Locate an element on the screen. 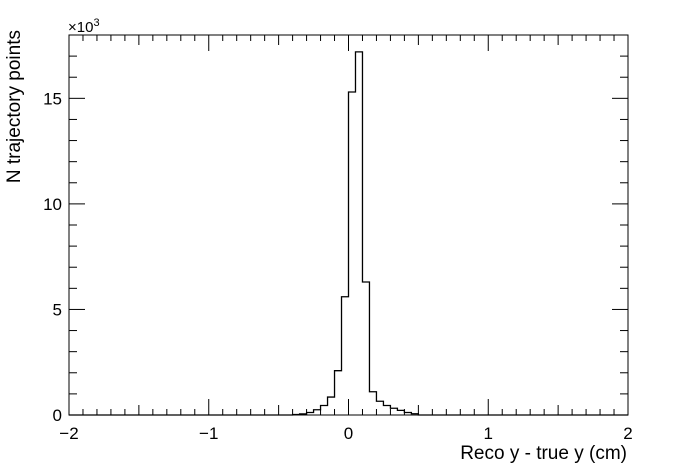 Image resolution: width=698 pixels, height=475 pixels. y-tick-label: 15 is located at coordinates (52, 98).